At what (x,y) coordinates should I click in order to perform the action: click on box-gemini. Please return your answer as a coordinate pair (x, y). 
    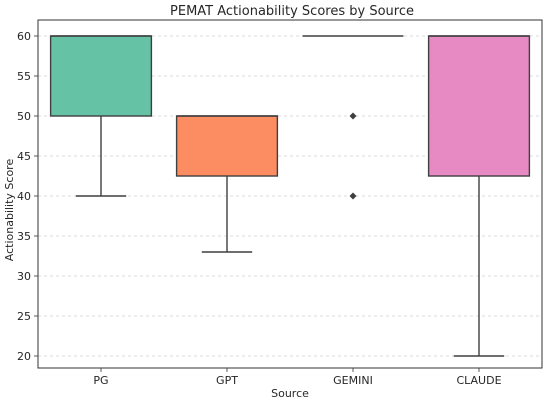
    Looking at the image, I should click on (353, 117).